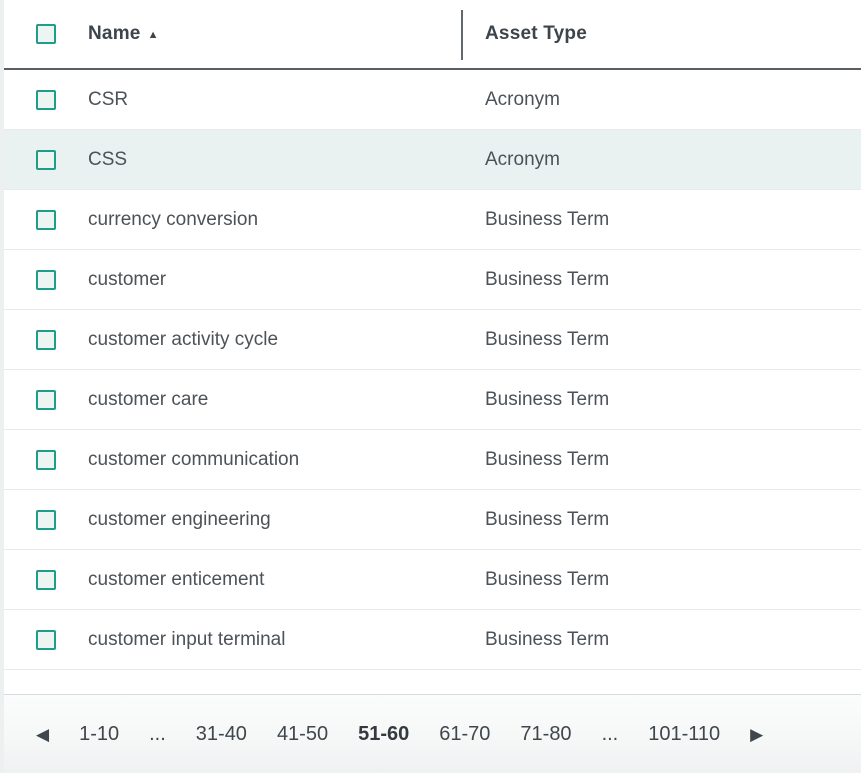  What do you see at coordinates (432, 220) in the screenshot?
I see `table-row: currency conversion Business Term` at bounding box center [432, 220].